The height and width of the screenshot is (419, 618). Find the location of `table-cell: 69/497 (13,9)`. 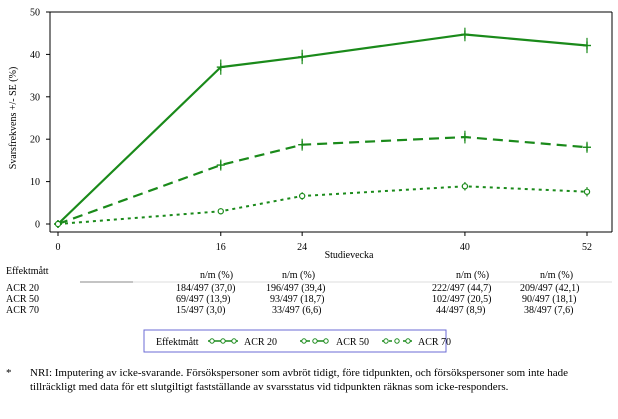

table-cell: 69/497 (13,9) is located at coordinates (203, 299).